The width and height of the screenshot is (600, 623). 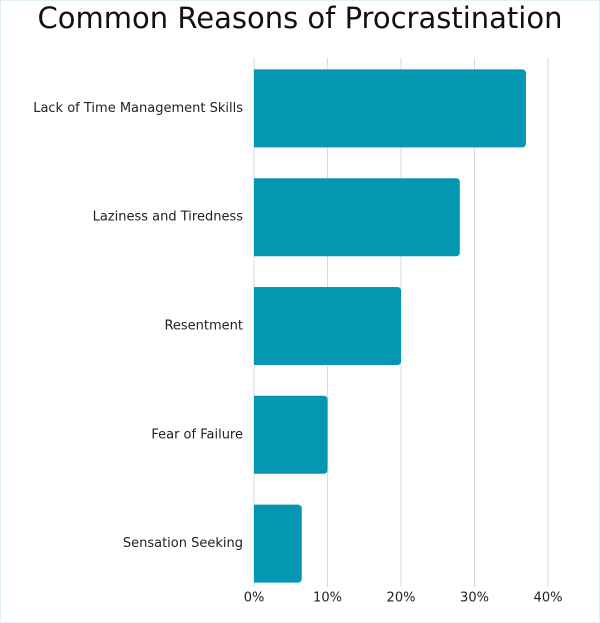 What do you see at coordinates (197, 434) in the screenshot?
I see `y-tick-label: Fear of Failure` at bounding box center [197, 434].